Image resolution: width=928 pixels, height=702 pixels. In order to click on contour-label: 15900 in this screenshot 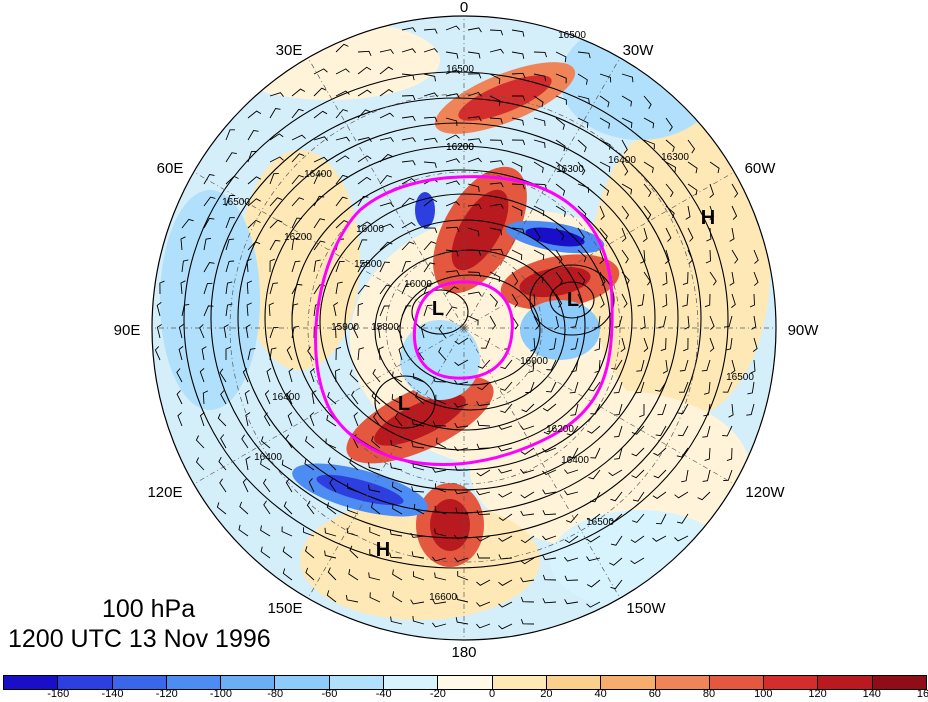, I will do `click(345, 327)`.